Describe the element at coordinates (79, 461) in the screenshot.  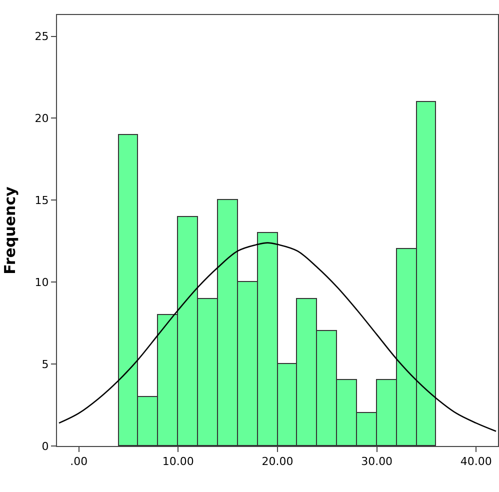
I see `x-tick-label: .00` at that location.